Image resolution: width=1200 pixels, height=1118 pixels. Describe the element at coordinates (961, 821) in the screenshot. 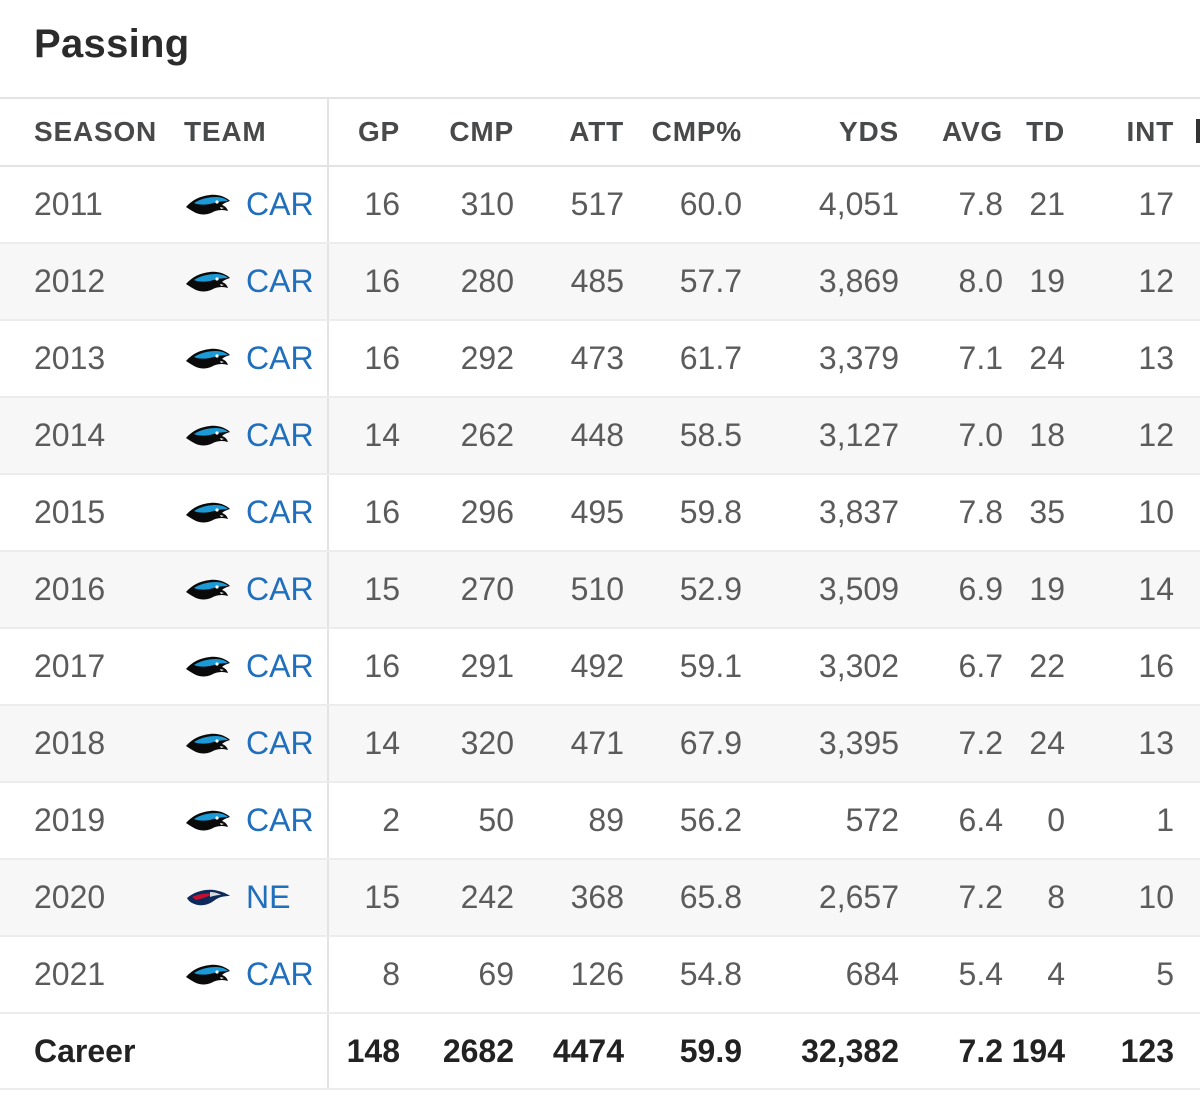

I see `stat-avg-cell: 6.4` at that location.